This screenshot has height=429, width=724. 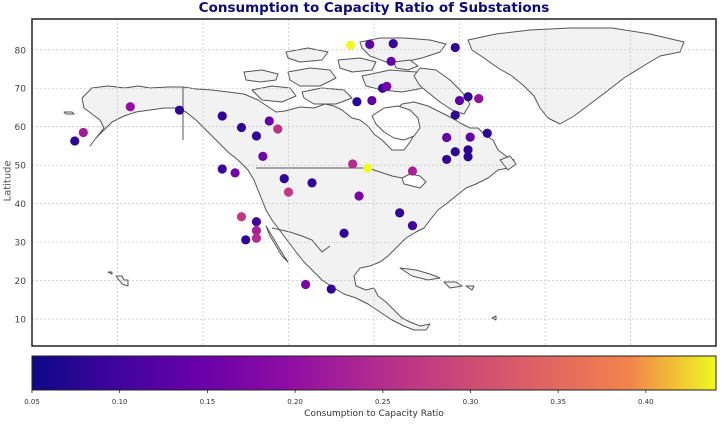 What do you see at coordinates (301, 240) in the screenshot?
I see `us-mexico-border` at bounding box center [301, 240].